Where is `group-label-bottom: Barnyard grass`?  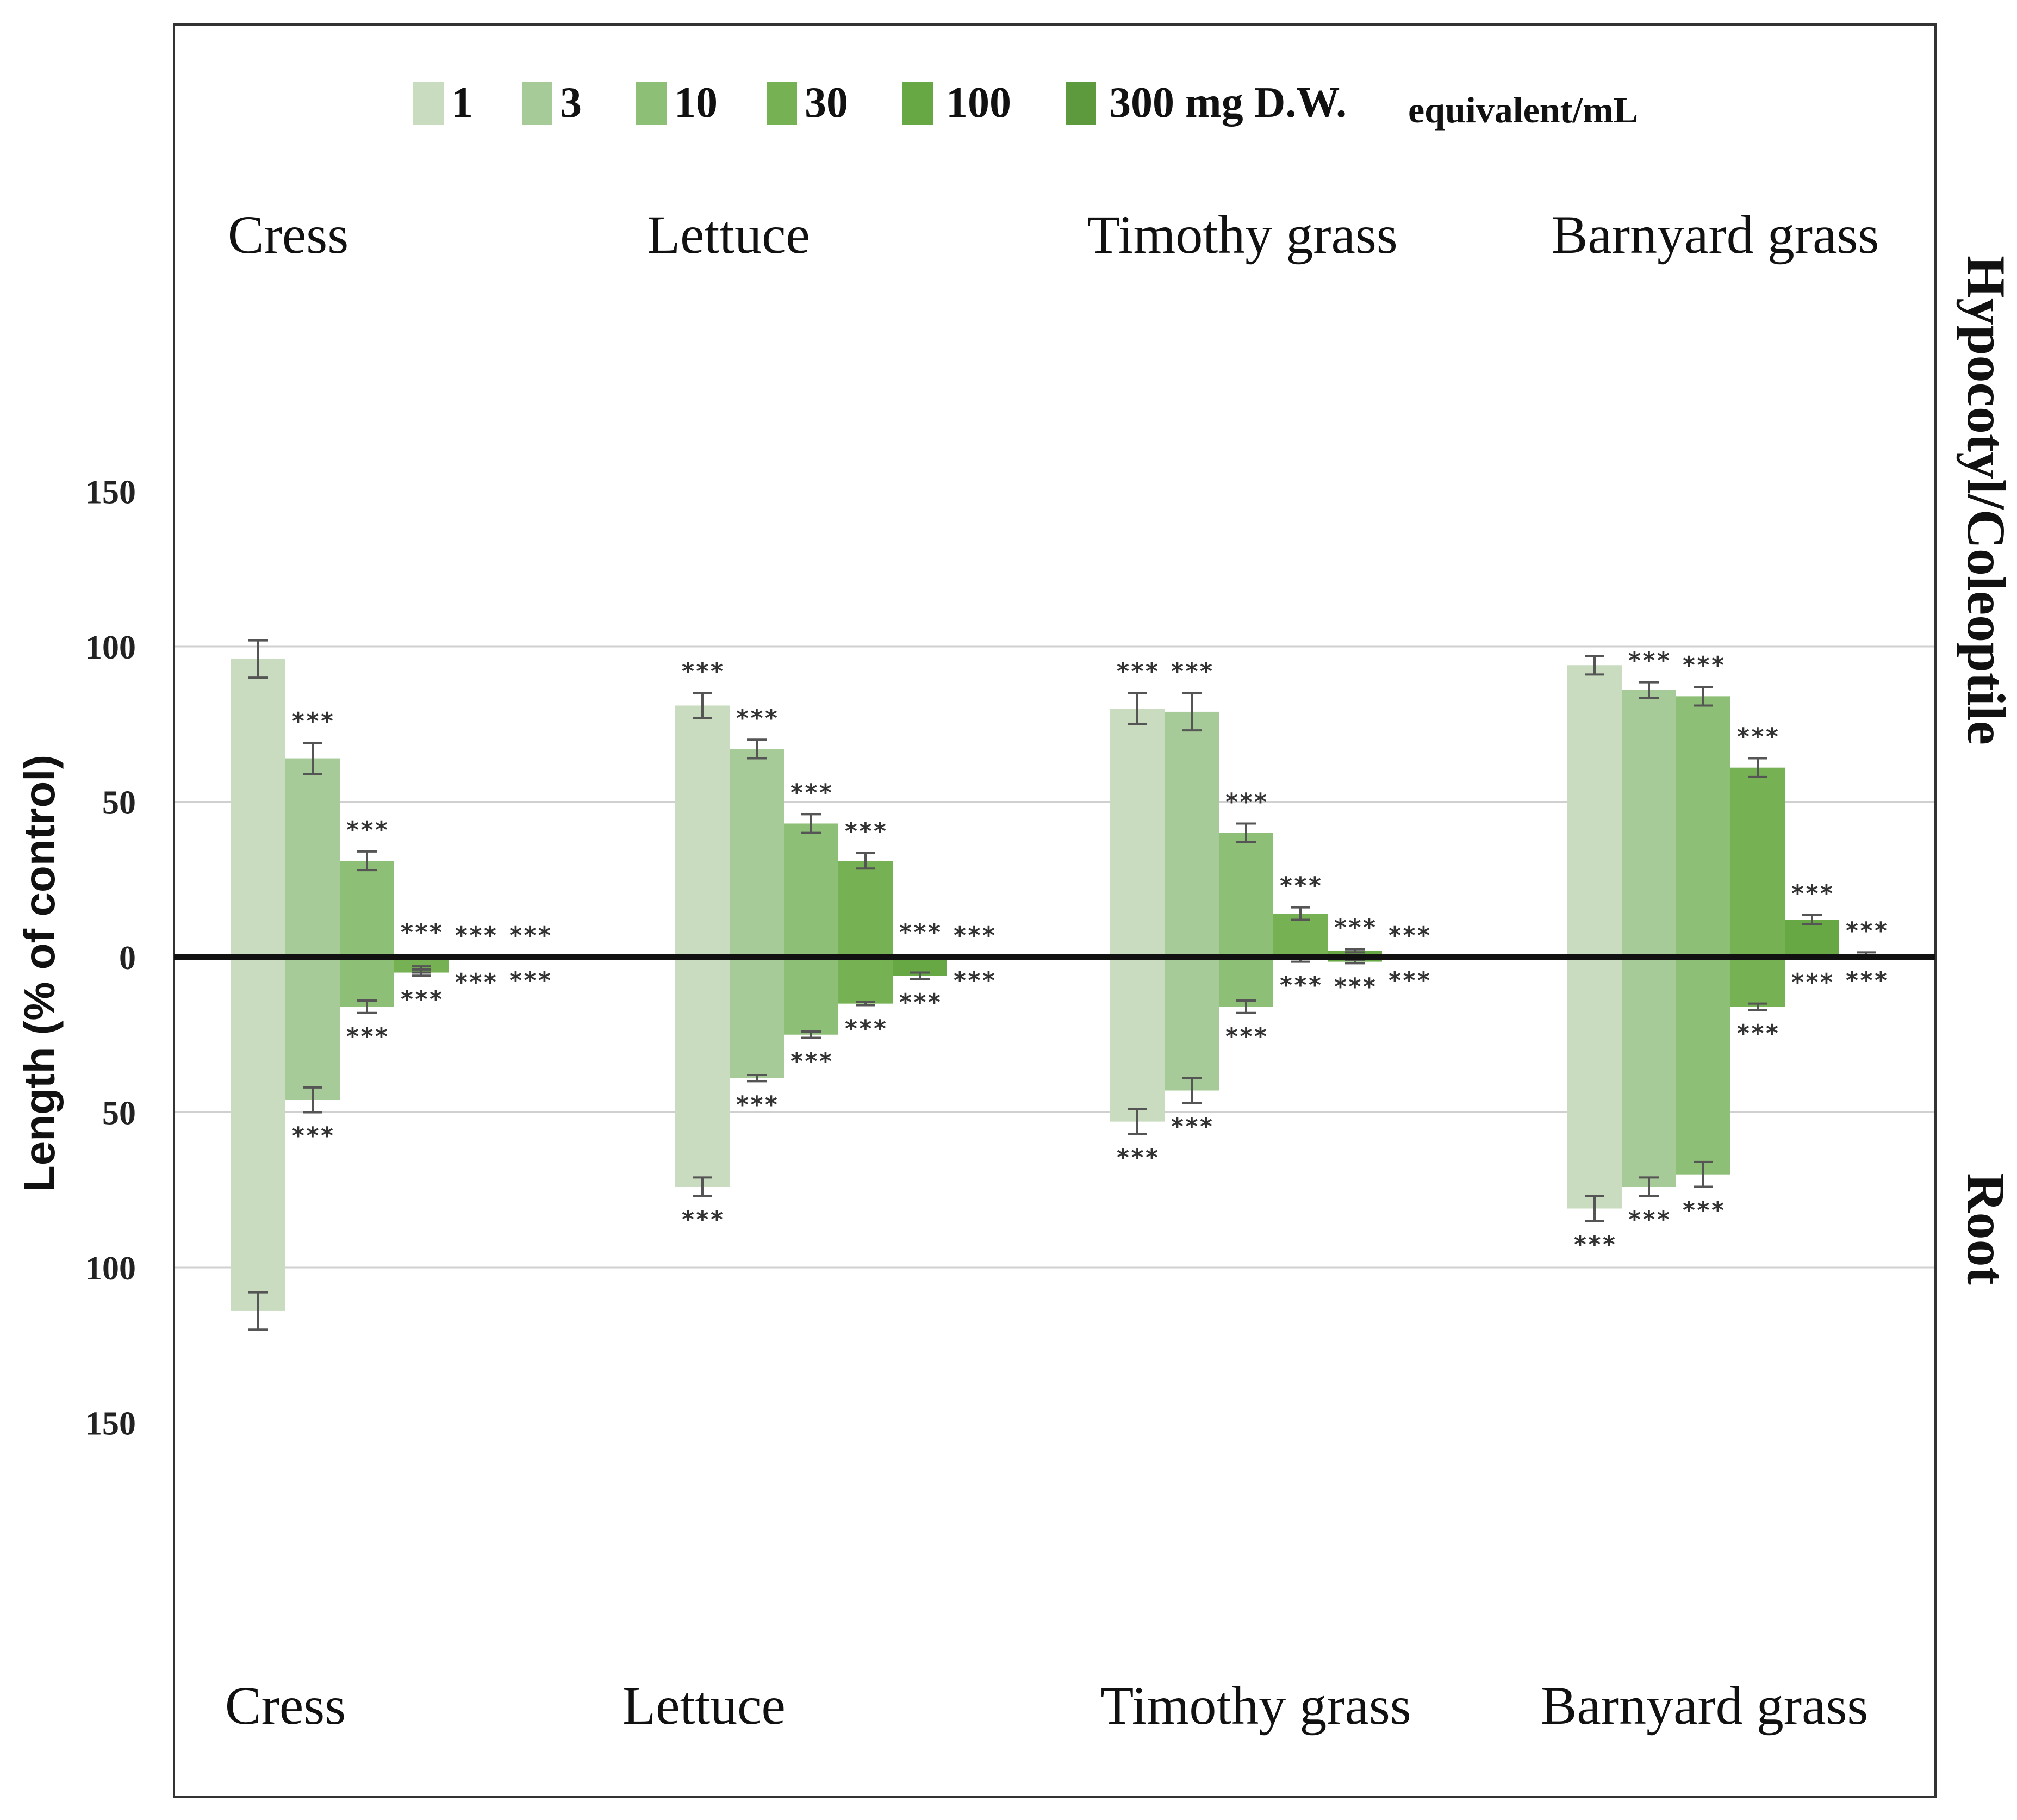
group-label-bottom: Barnyard grass is located at coordinates (1705, 1705).